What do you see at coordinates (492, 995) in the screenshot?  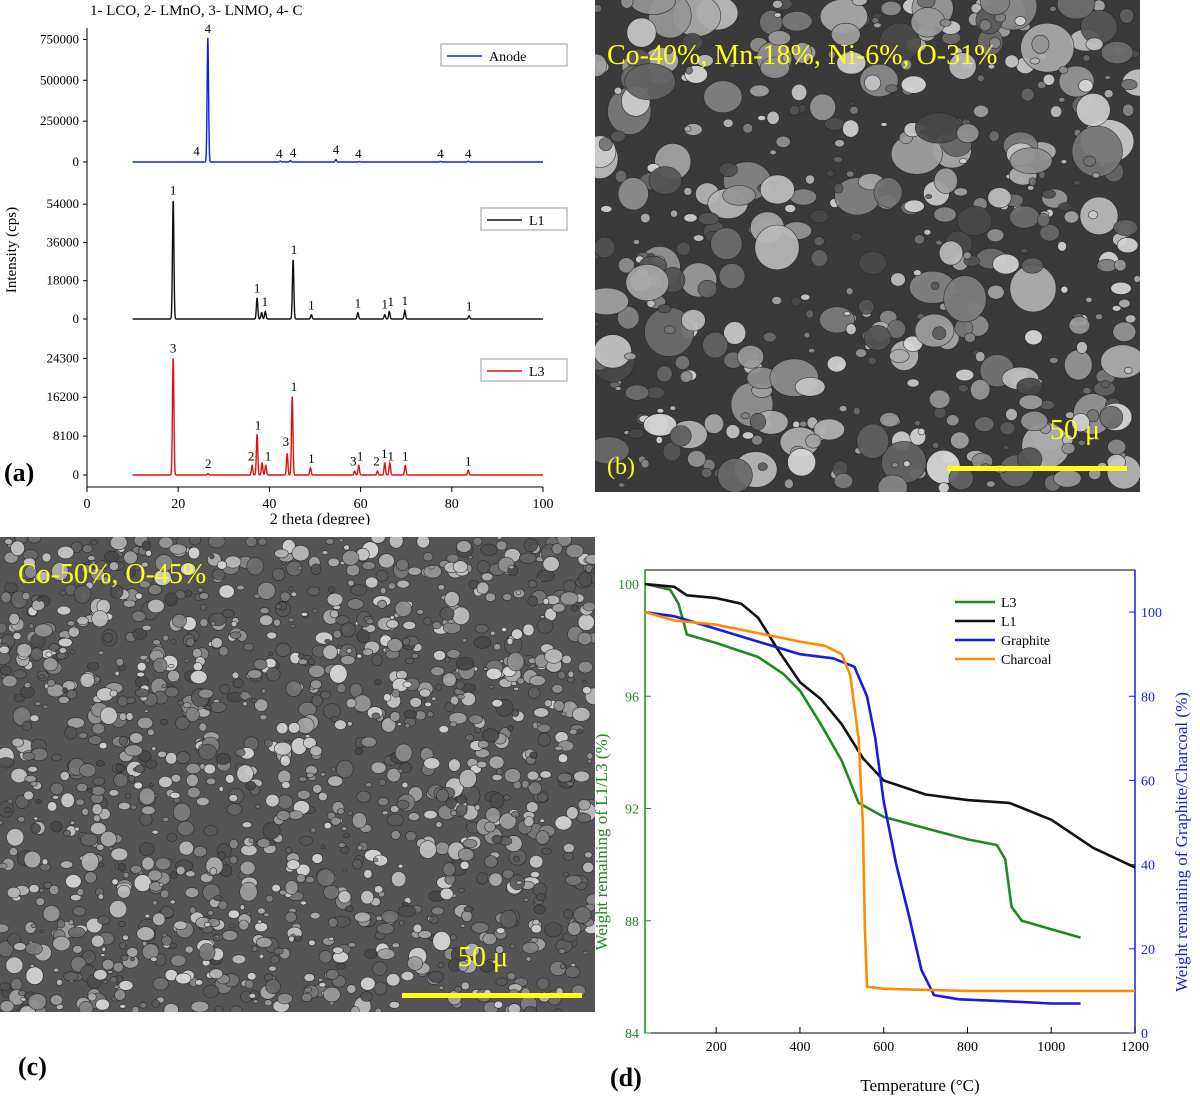 I see `sem-c-scale-bar` at bounding box center [492, 995].